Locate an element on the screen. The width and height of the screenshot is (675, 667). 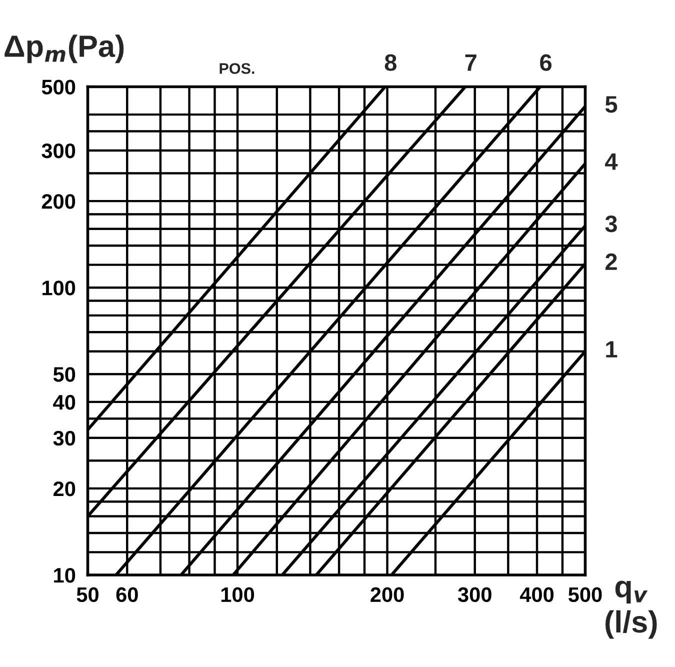
y-tick-label: 100 is located at coordinates (59, 288).